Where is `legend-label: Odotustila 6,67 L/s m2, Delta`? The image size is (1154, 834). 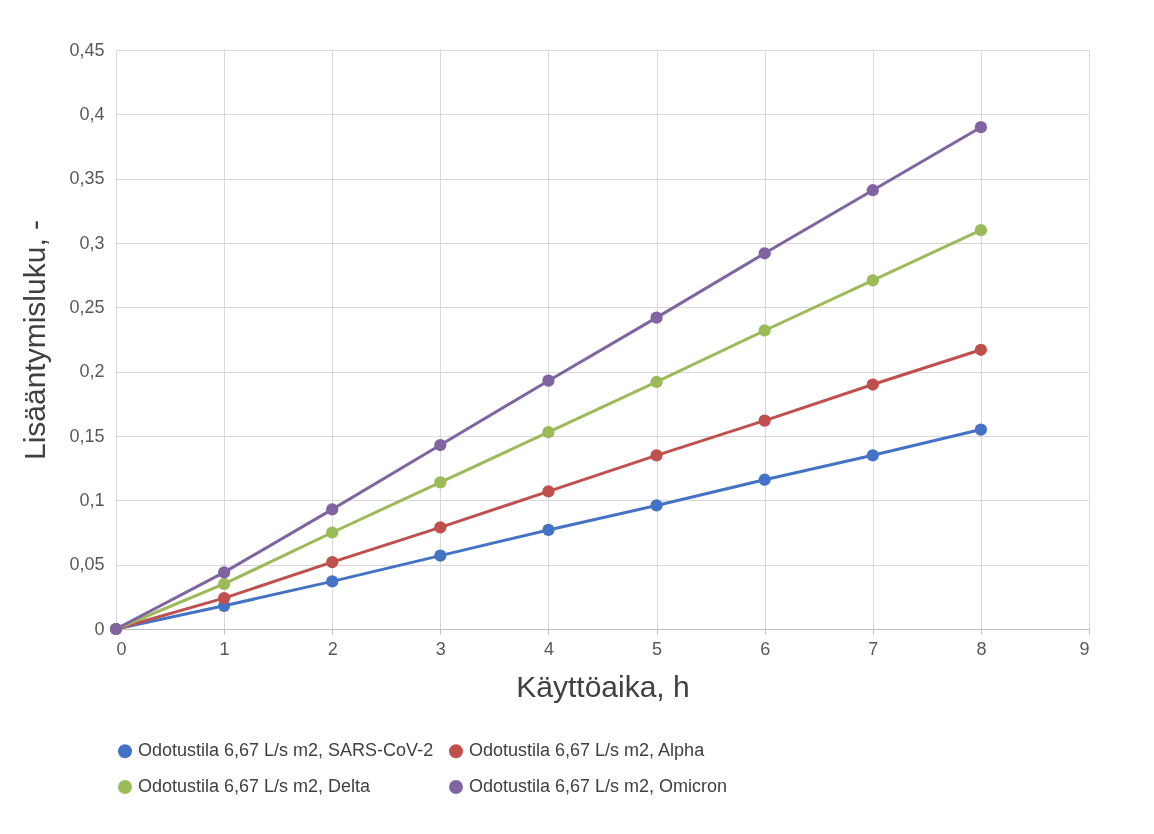 legend-label: Odotustila 6,67 L/s m2, Delta is located at coordinates (255, 786).